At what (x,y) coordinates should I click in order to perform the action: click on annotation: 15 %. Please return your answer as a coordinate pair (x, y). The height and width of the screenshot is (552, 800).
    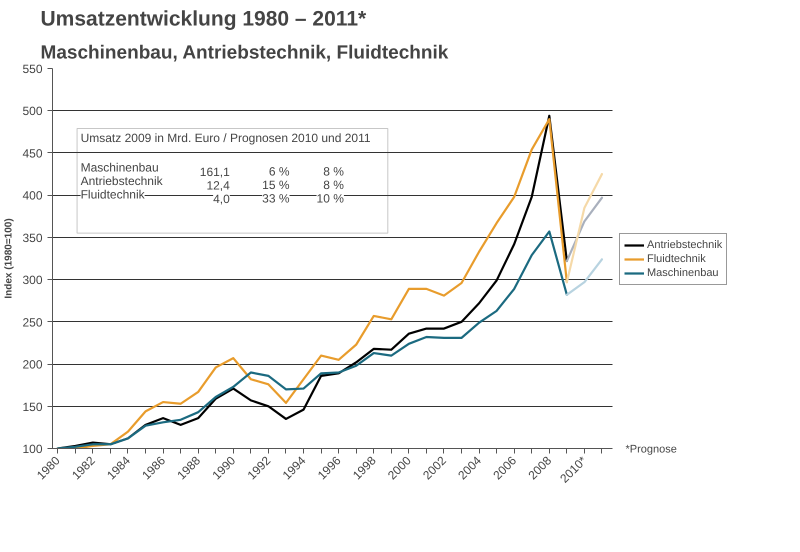
    Looking at the image, I should click on (276, 185).